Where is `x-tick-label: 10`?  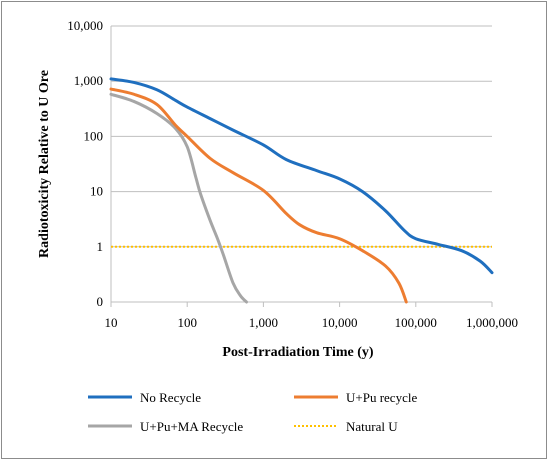 x-tick-label: 10 is located at coordinates (111, 322).